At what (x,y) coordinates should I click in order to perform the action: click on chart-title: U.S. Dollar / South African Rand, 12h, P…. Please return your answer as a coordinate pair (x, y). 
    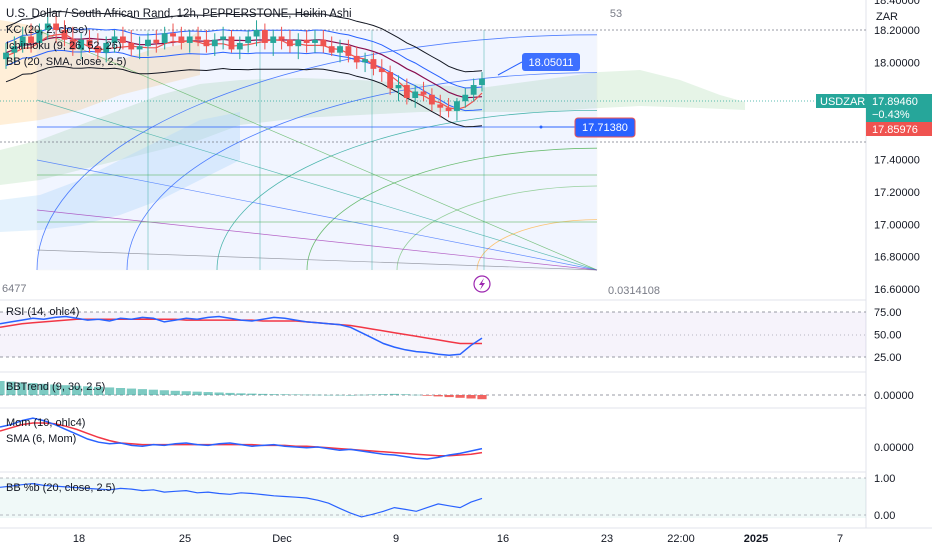
    Looking at the image, I should click on (179, 14).